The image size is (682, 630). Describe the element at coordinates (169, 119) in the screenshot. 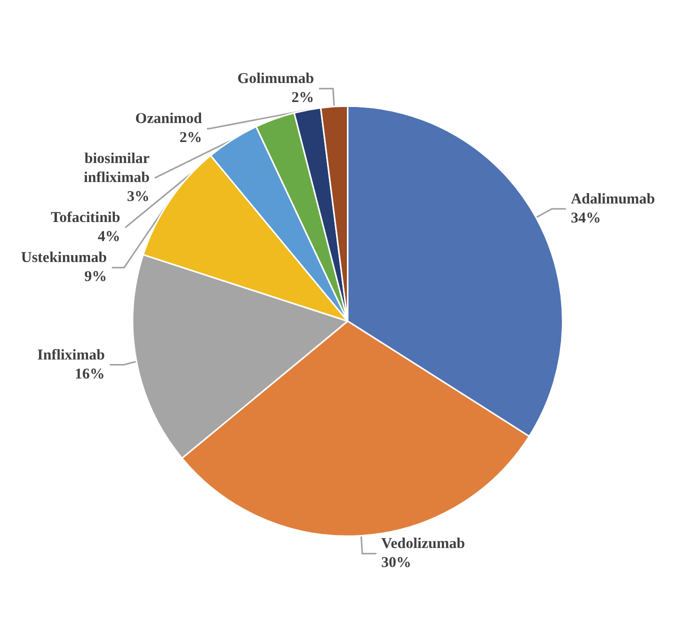

I see `slice-label: Ozanimod` at that location.